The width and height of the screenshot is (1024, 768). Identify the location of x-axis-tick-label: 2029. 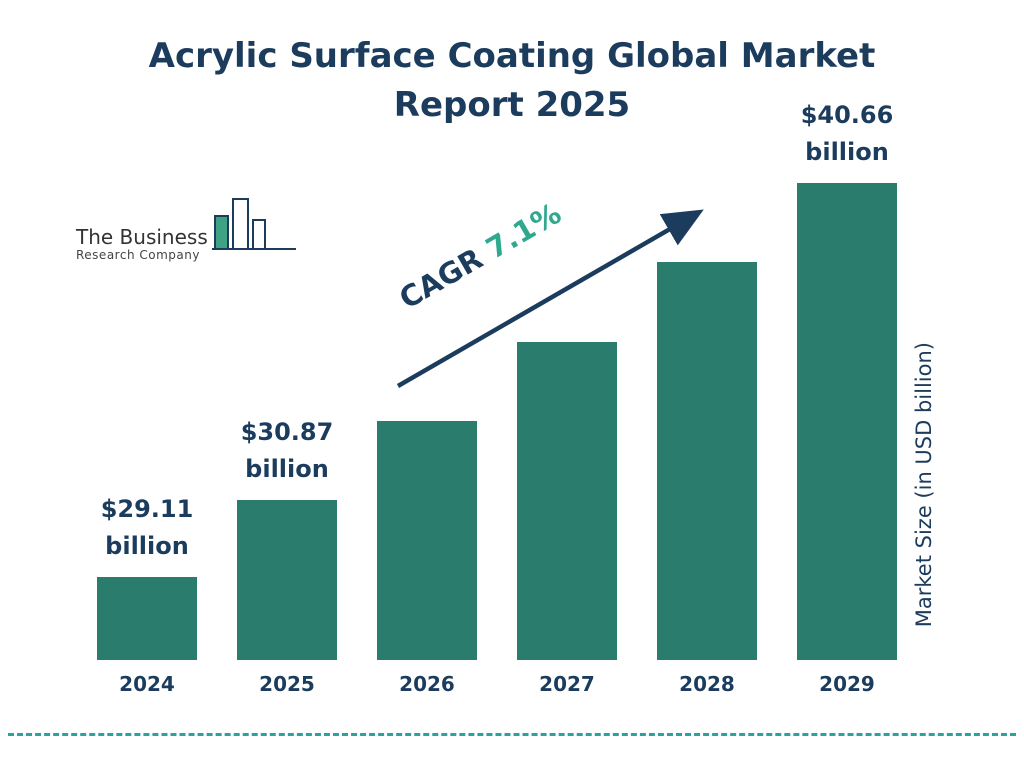
(847, 684).